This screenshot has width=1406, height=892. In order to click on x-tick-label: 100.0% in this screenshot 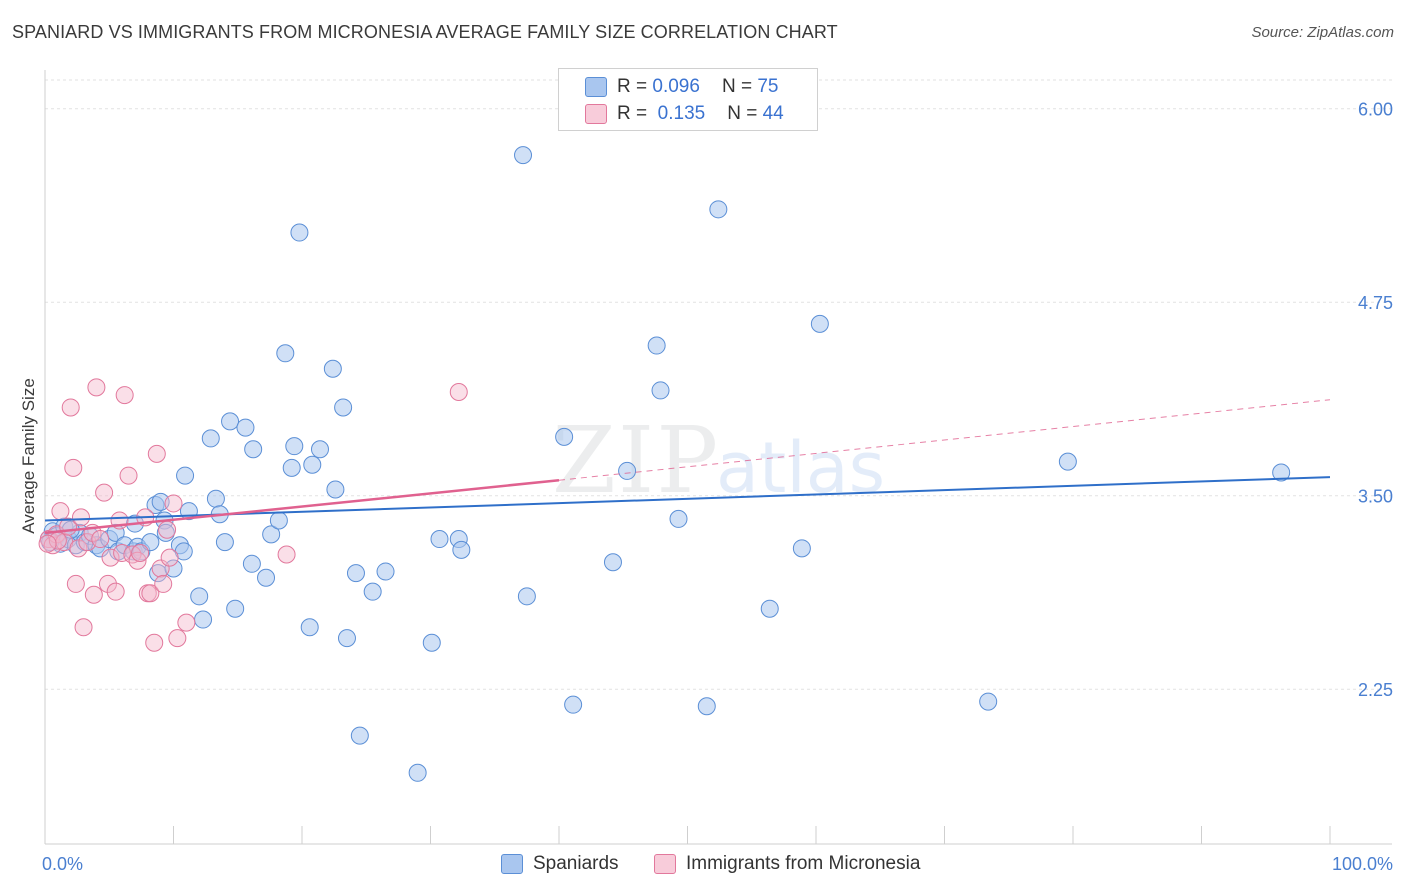, I will do `click(1362, 864)`.